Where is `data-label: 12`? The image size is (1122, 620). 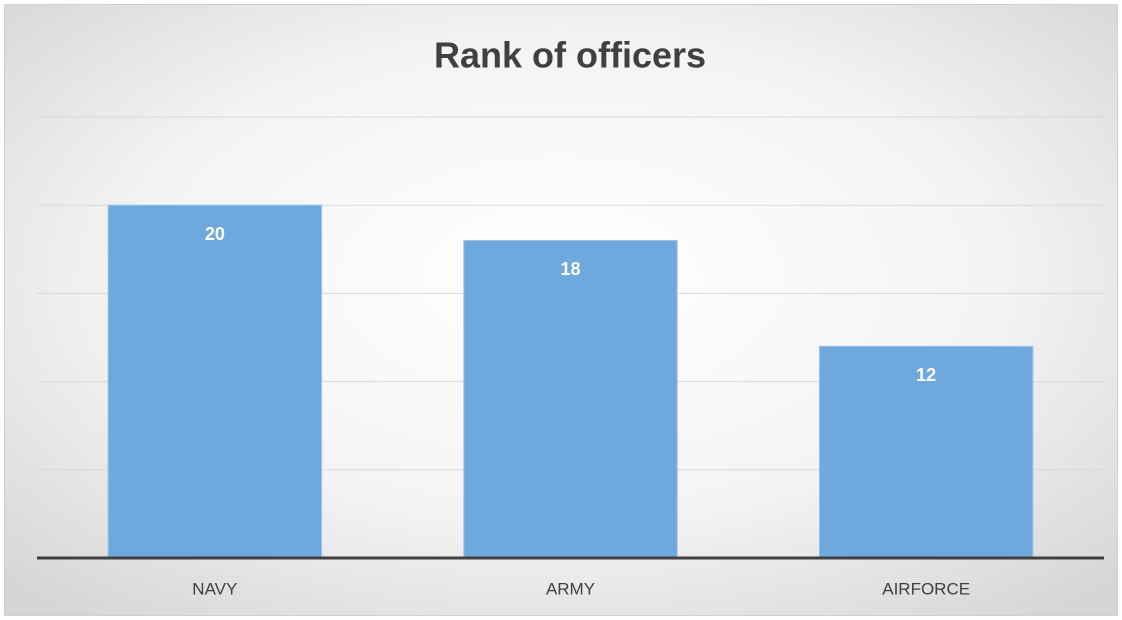
data-label: 12 is located at coordinates (926, 375).